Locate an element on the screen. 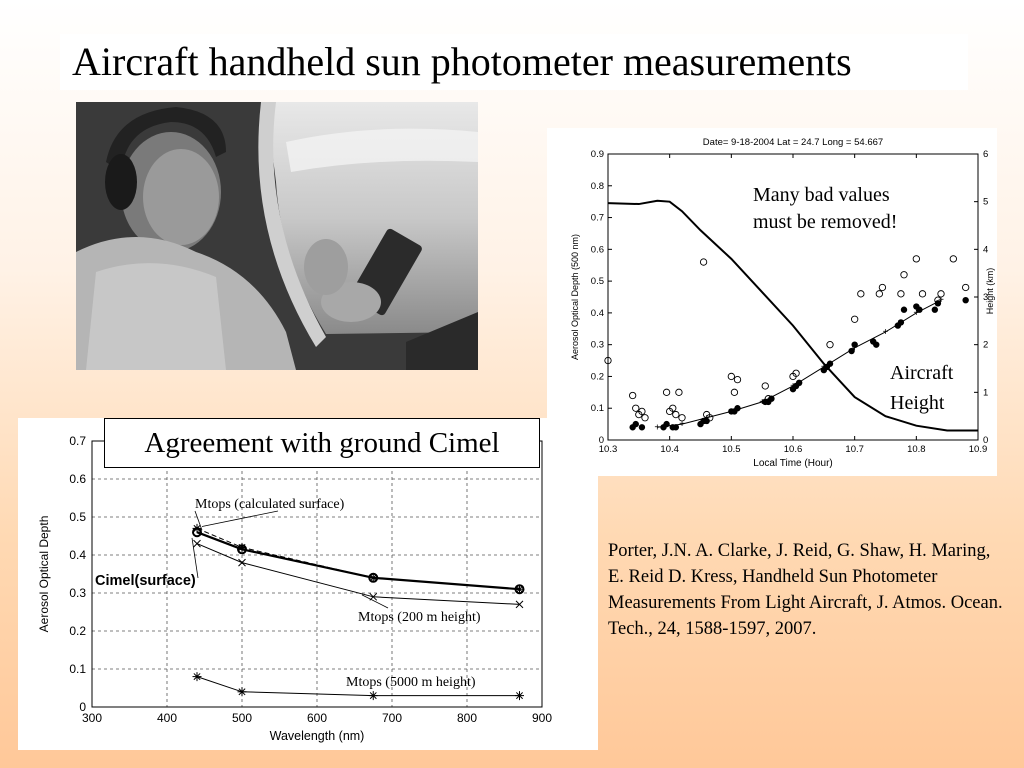 Image resolution: width=1024 pixels, height=768 pixels. agreement-label: Agreement with ground Cimel is located at coordinates (322, 443).